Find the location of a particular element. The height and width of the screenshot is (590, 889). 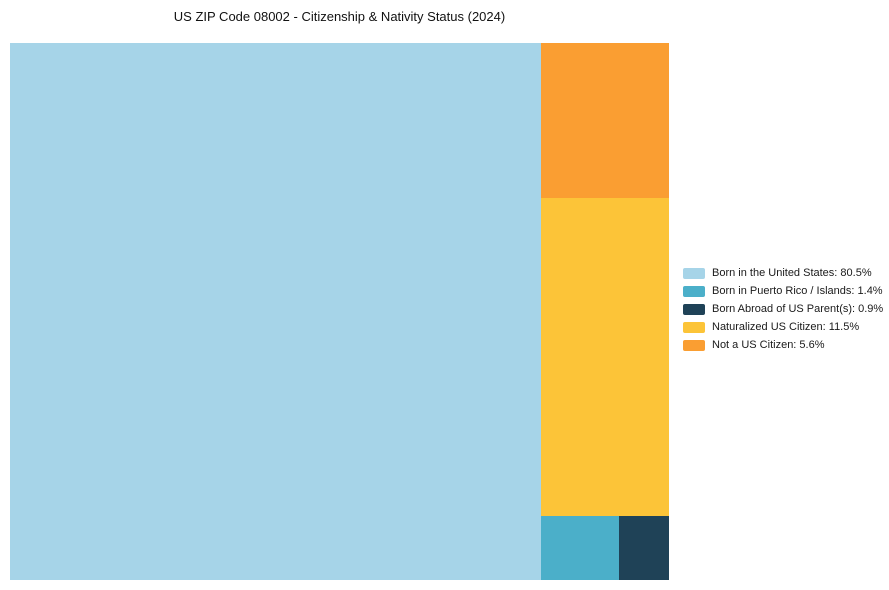

legend-label: Not a US Citizen: 5.6% is located at coordinates (768, 345).